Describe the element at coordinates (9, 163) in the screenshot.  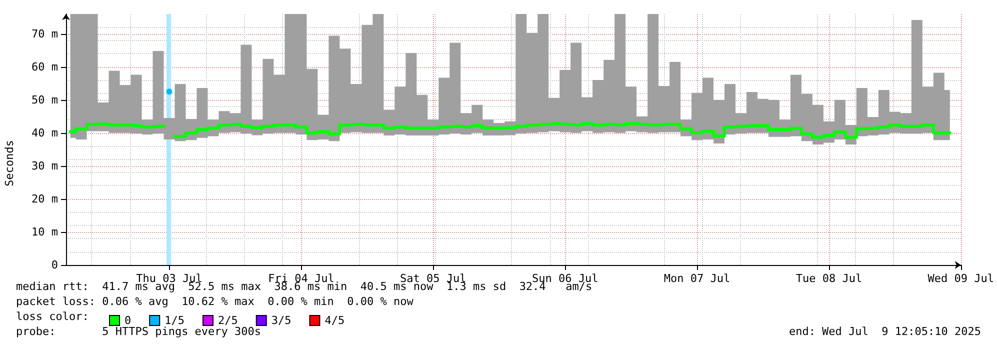
I see `y-axis-title: Seconds` at that location.